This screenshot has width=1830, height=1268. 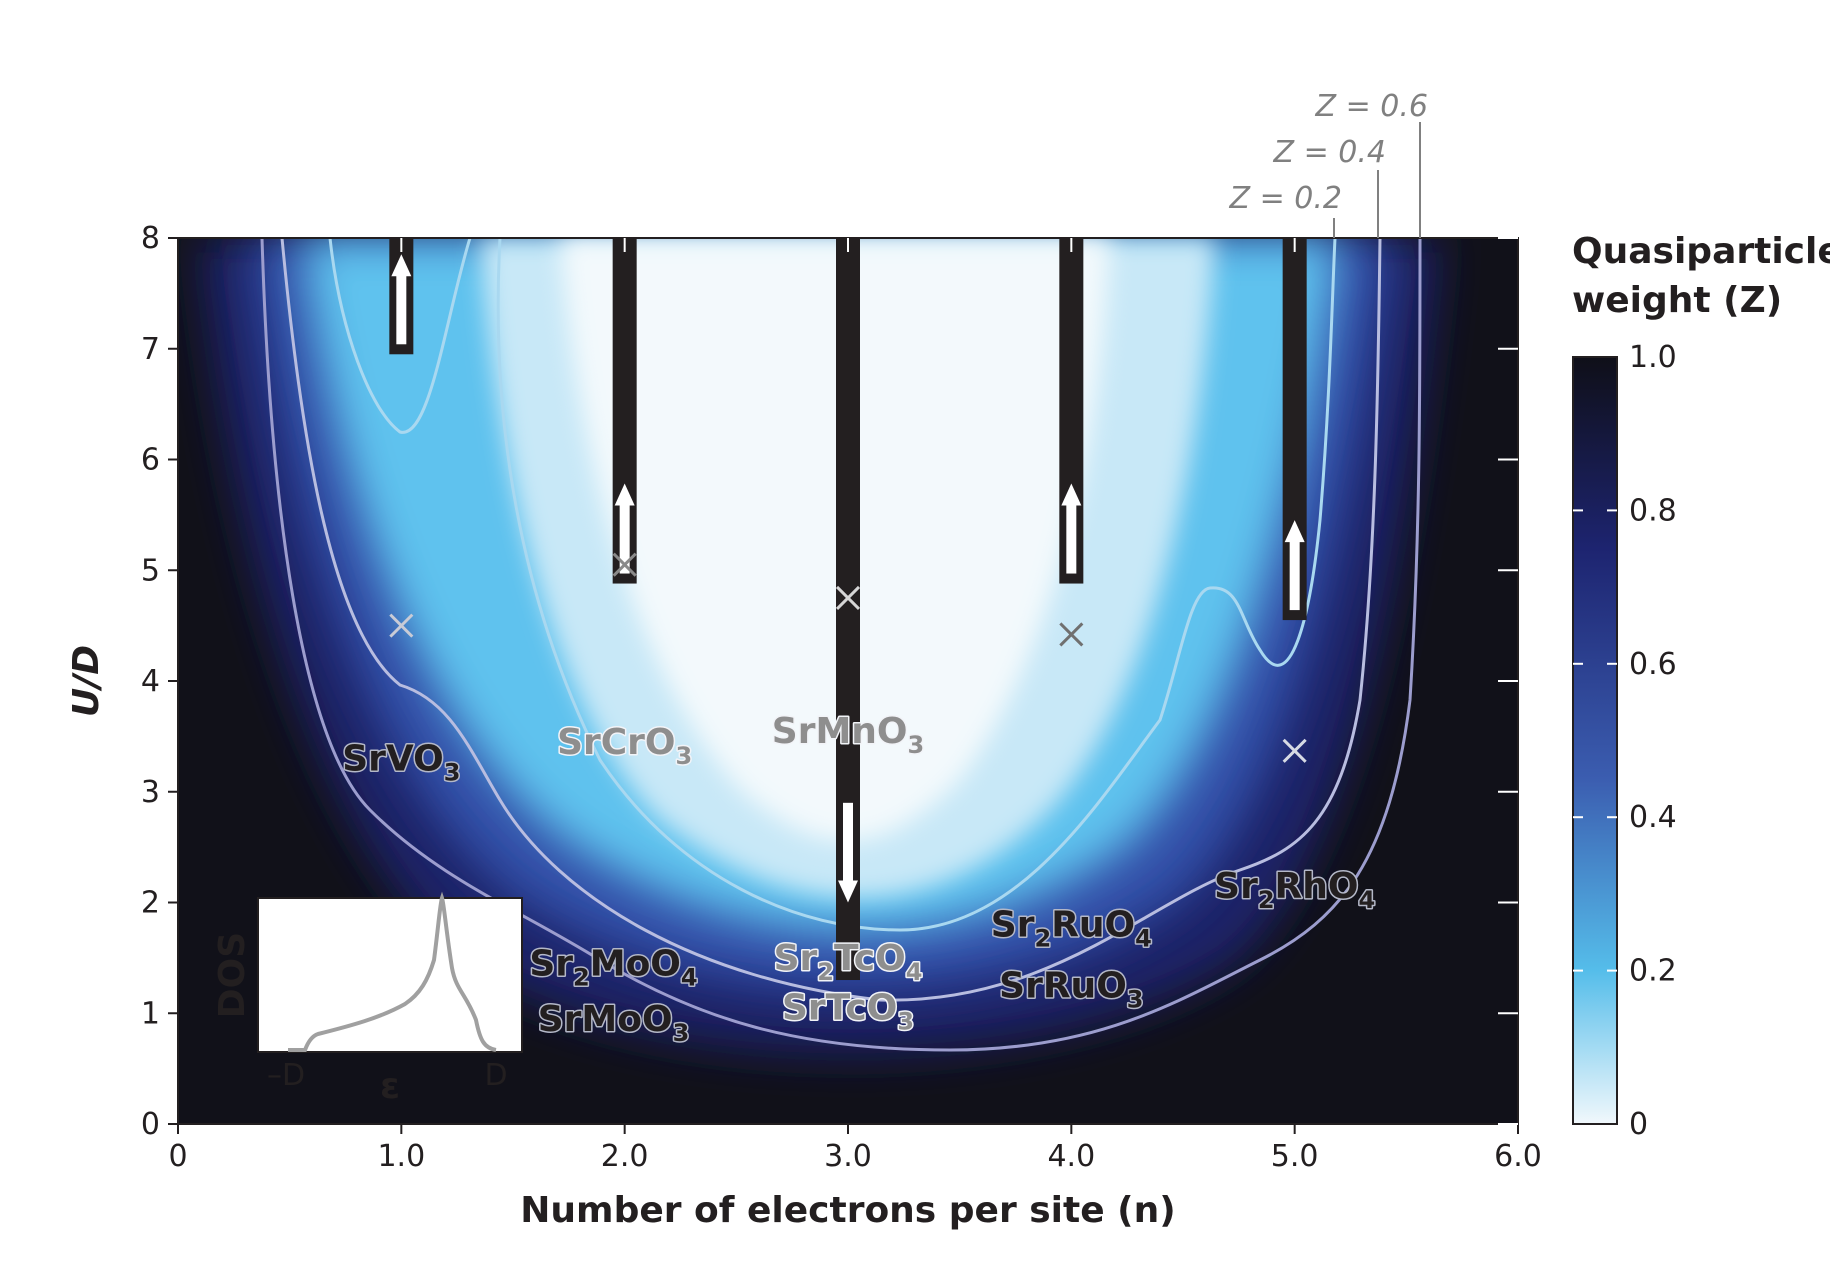 What do you see at coordinates (150, 903) in the screenshot?
I see `y-tick-label: 2` at bounding box center [150, 903].